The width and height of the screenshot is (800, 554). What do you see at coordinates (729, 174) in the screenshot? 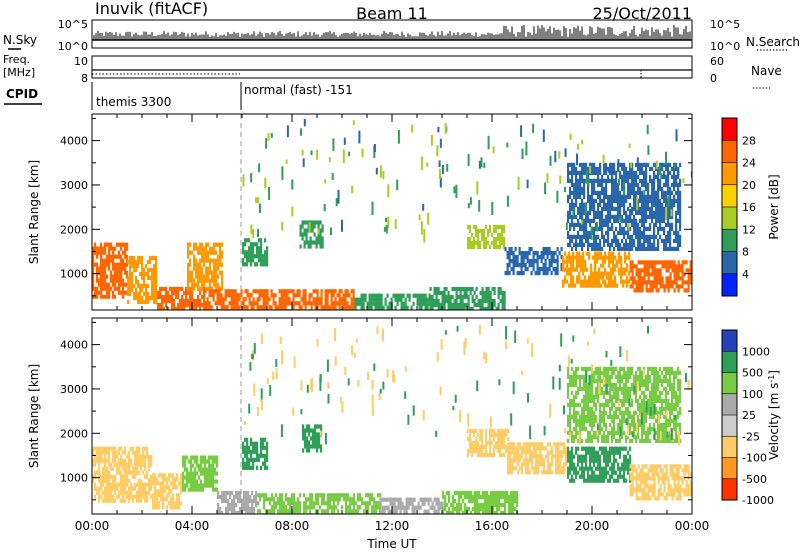
I see `colorbar-swatch` at bounding box center [729, 174].